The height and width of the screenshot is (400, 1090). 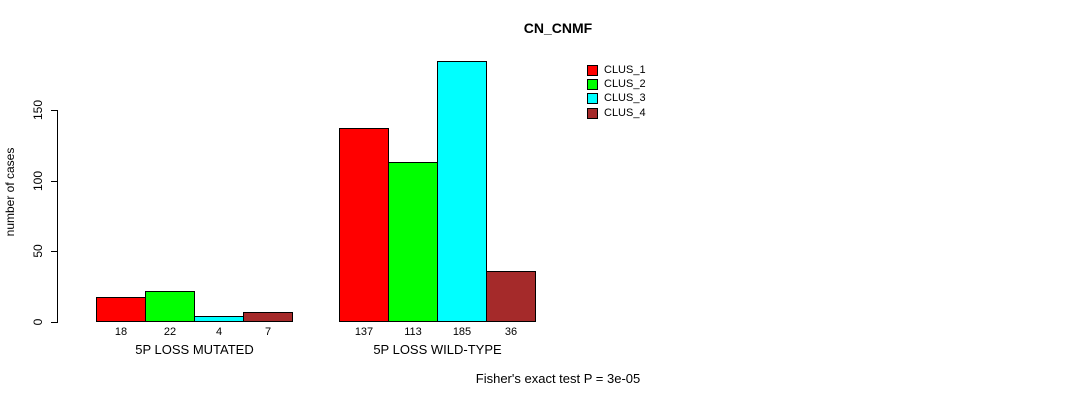 I want to click on y-tick-label: 100, so click(x=38, y=180).